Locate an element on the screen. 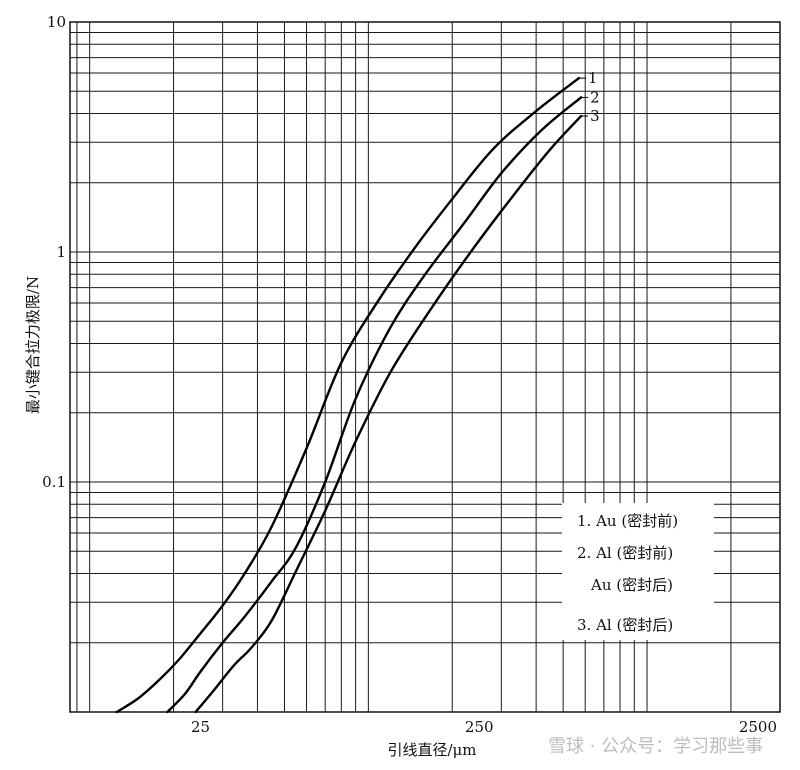 This screenshot has height=770, width=800. legend-entry-3: 3. Al (密封后) is located at coordinates (625, 625).